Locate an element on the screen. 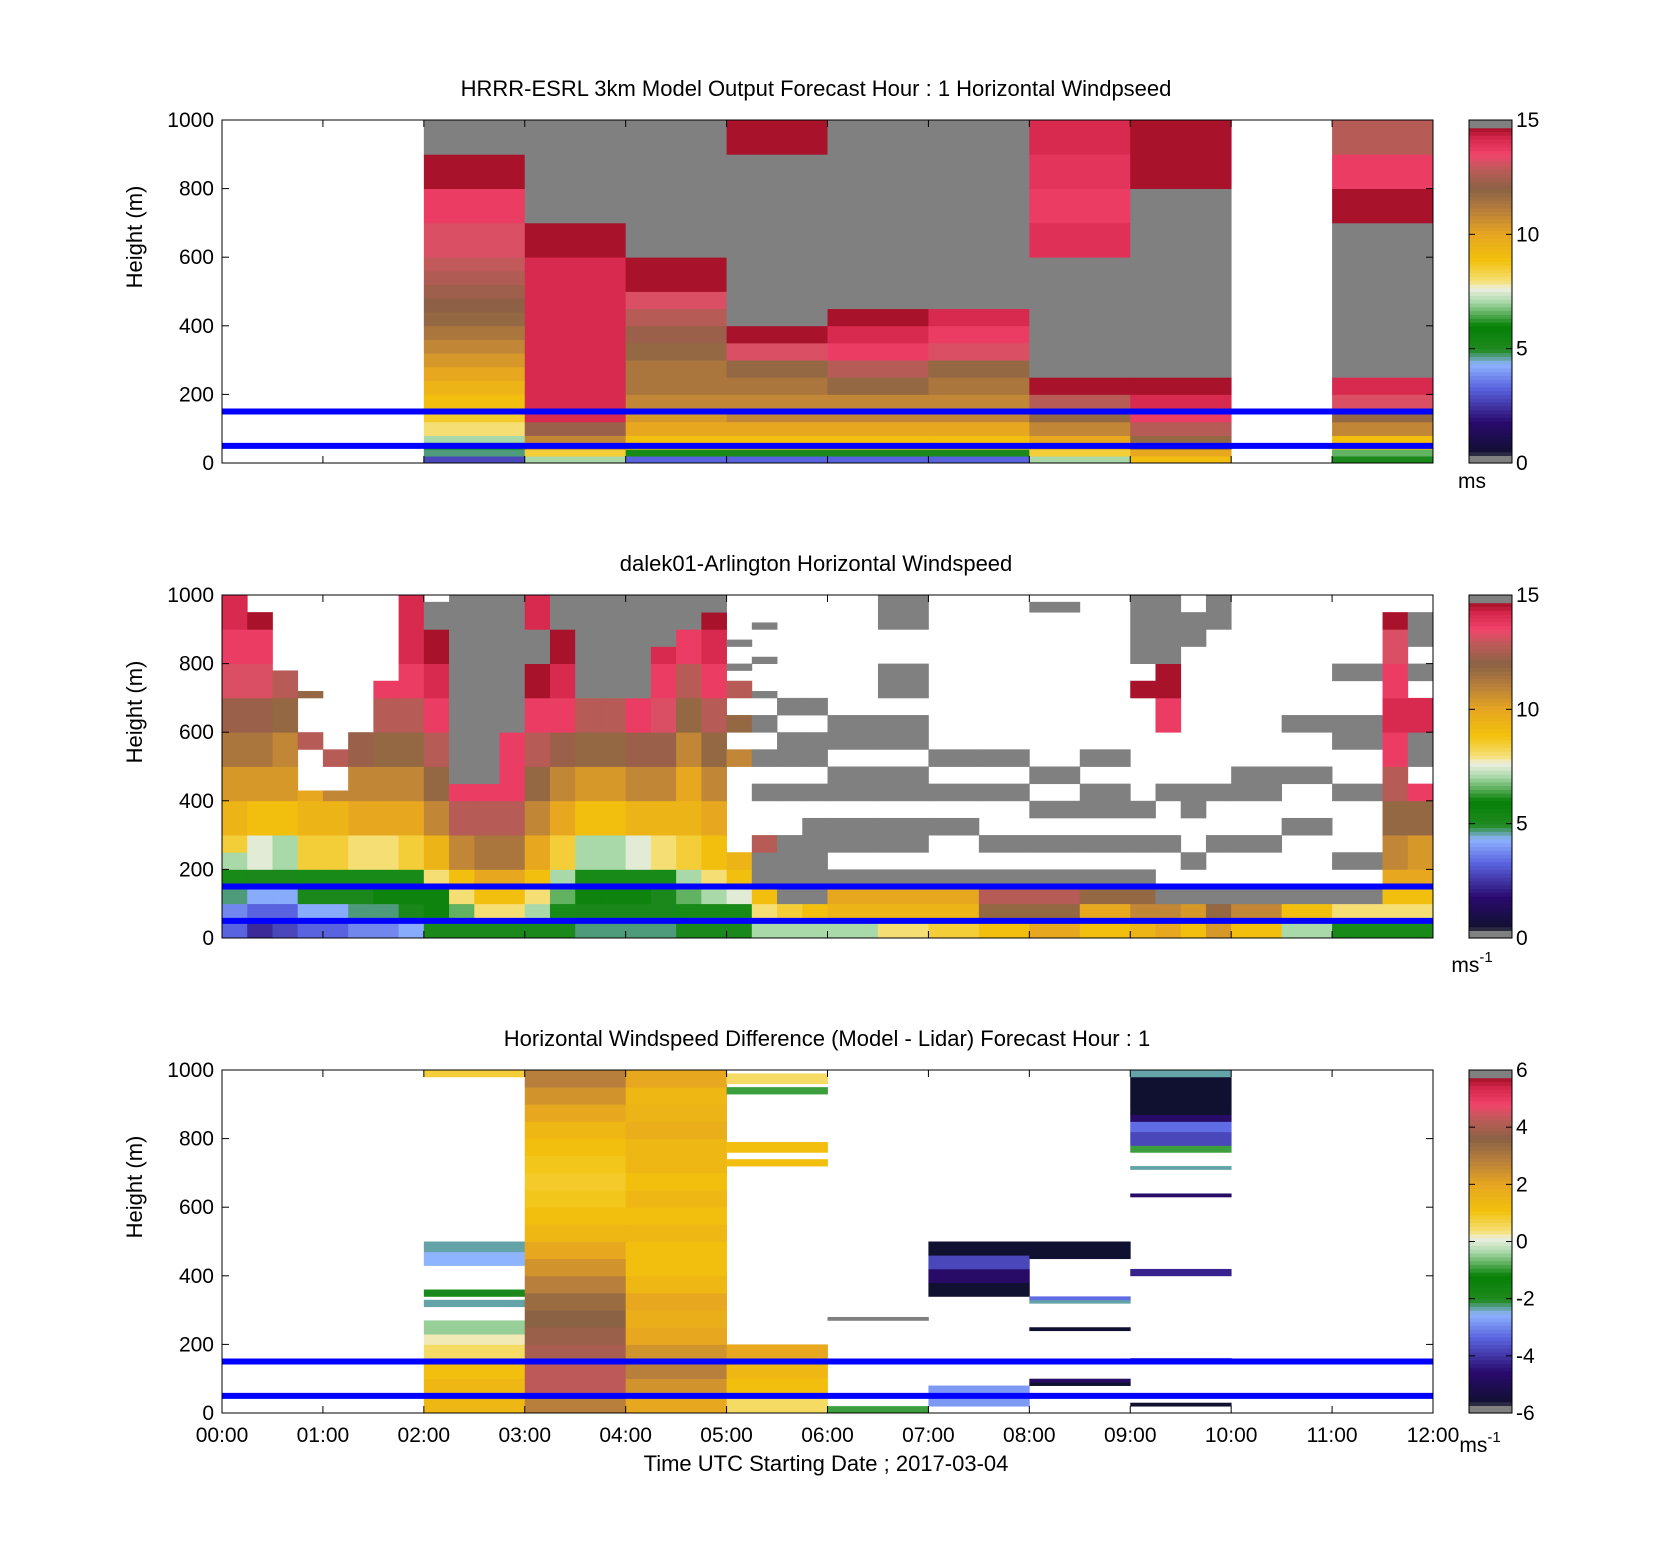  y-tick-label: 600 is located at coordinates (196, 1207).